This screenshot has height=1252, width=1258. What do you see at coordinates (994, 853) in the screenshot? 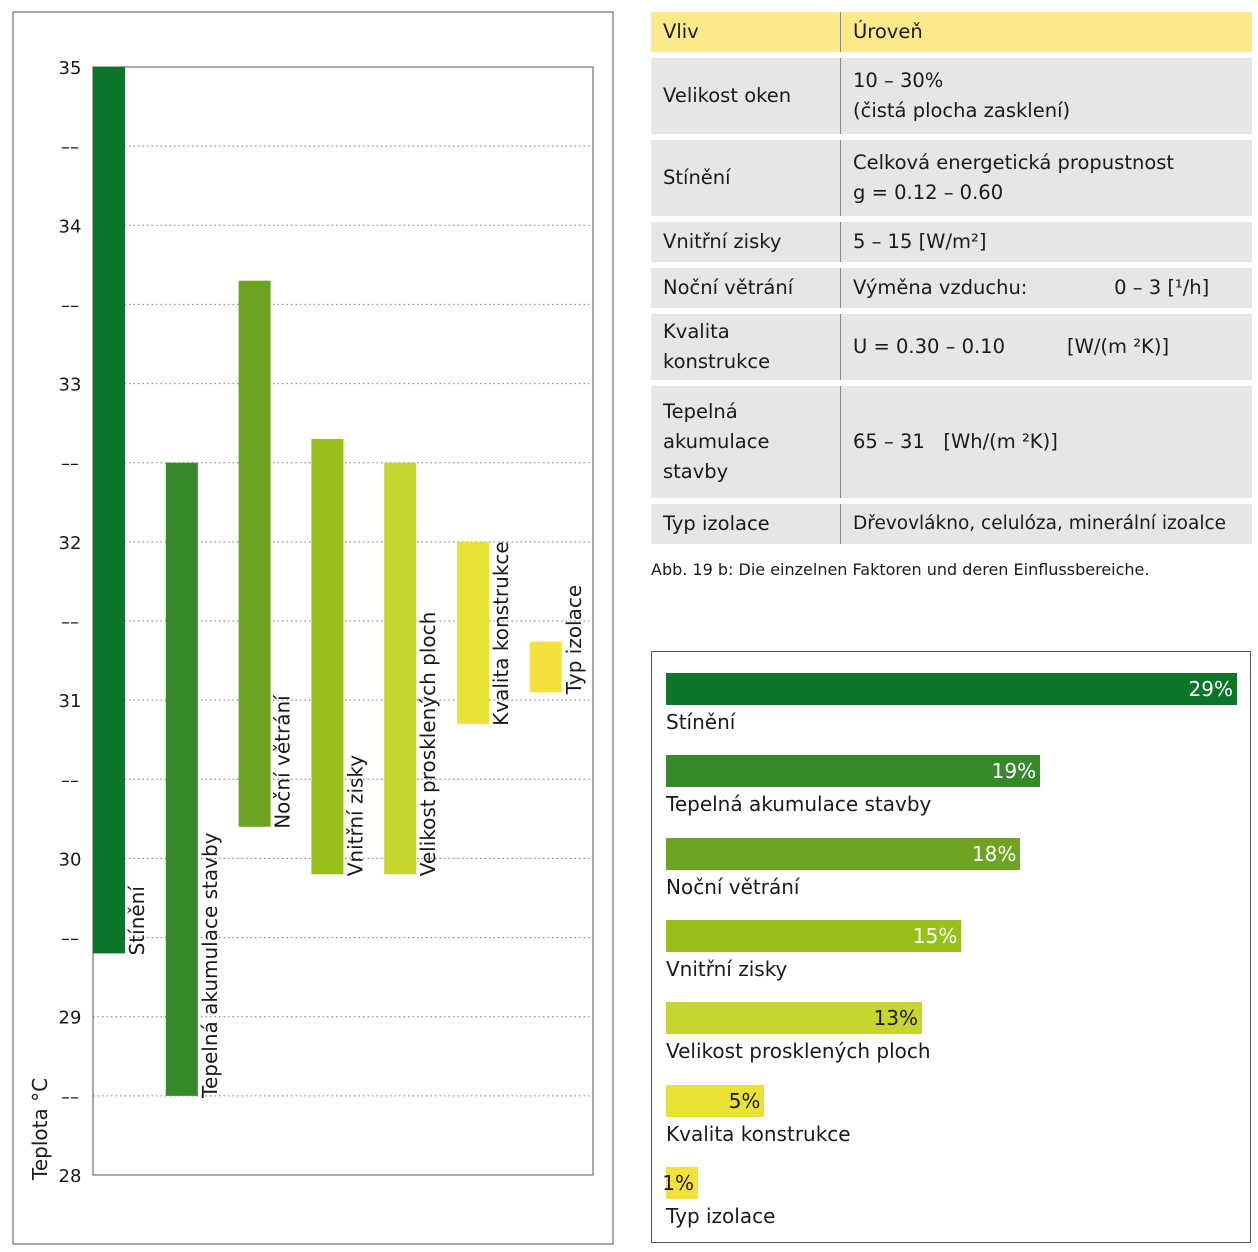
I see `share-value-label: 18%` at bounding box center [994, 853].